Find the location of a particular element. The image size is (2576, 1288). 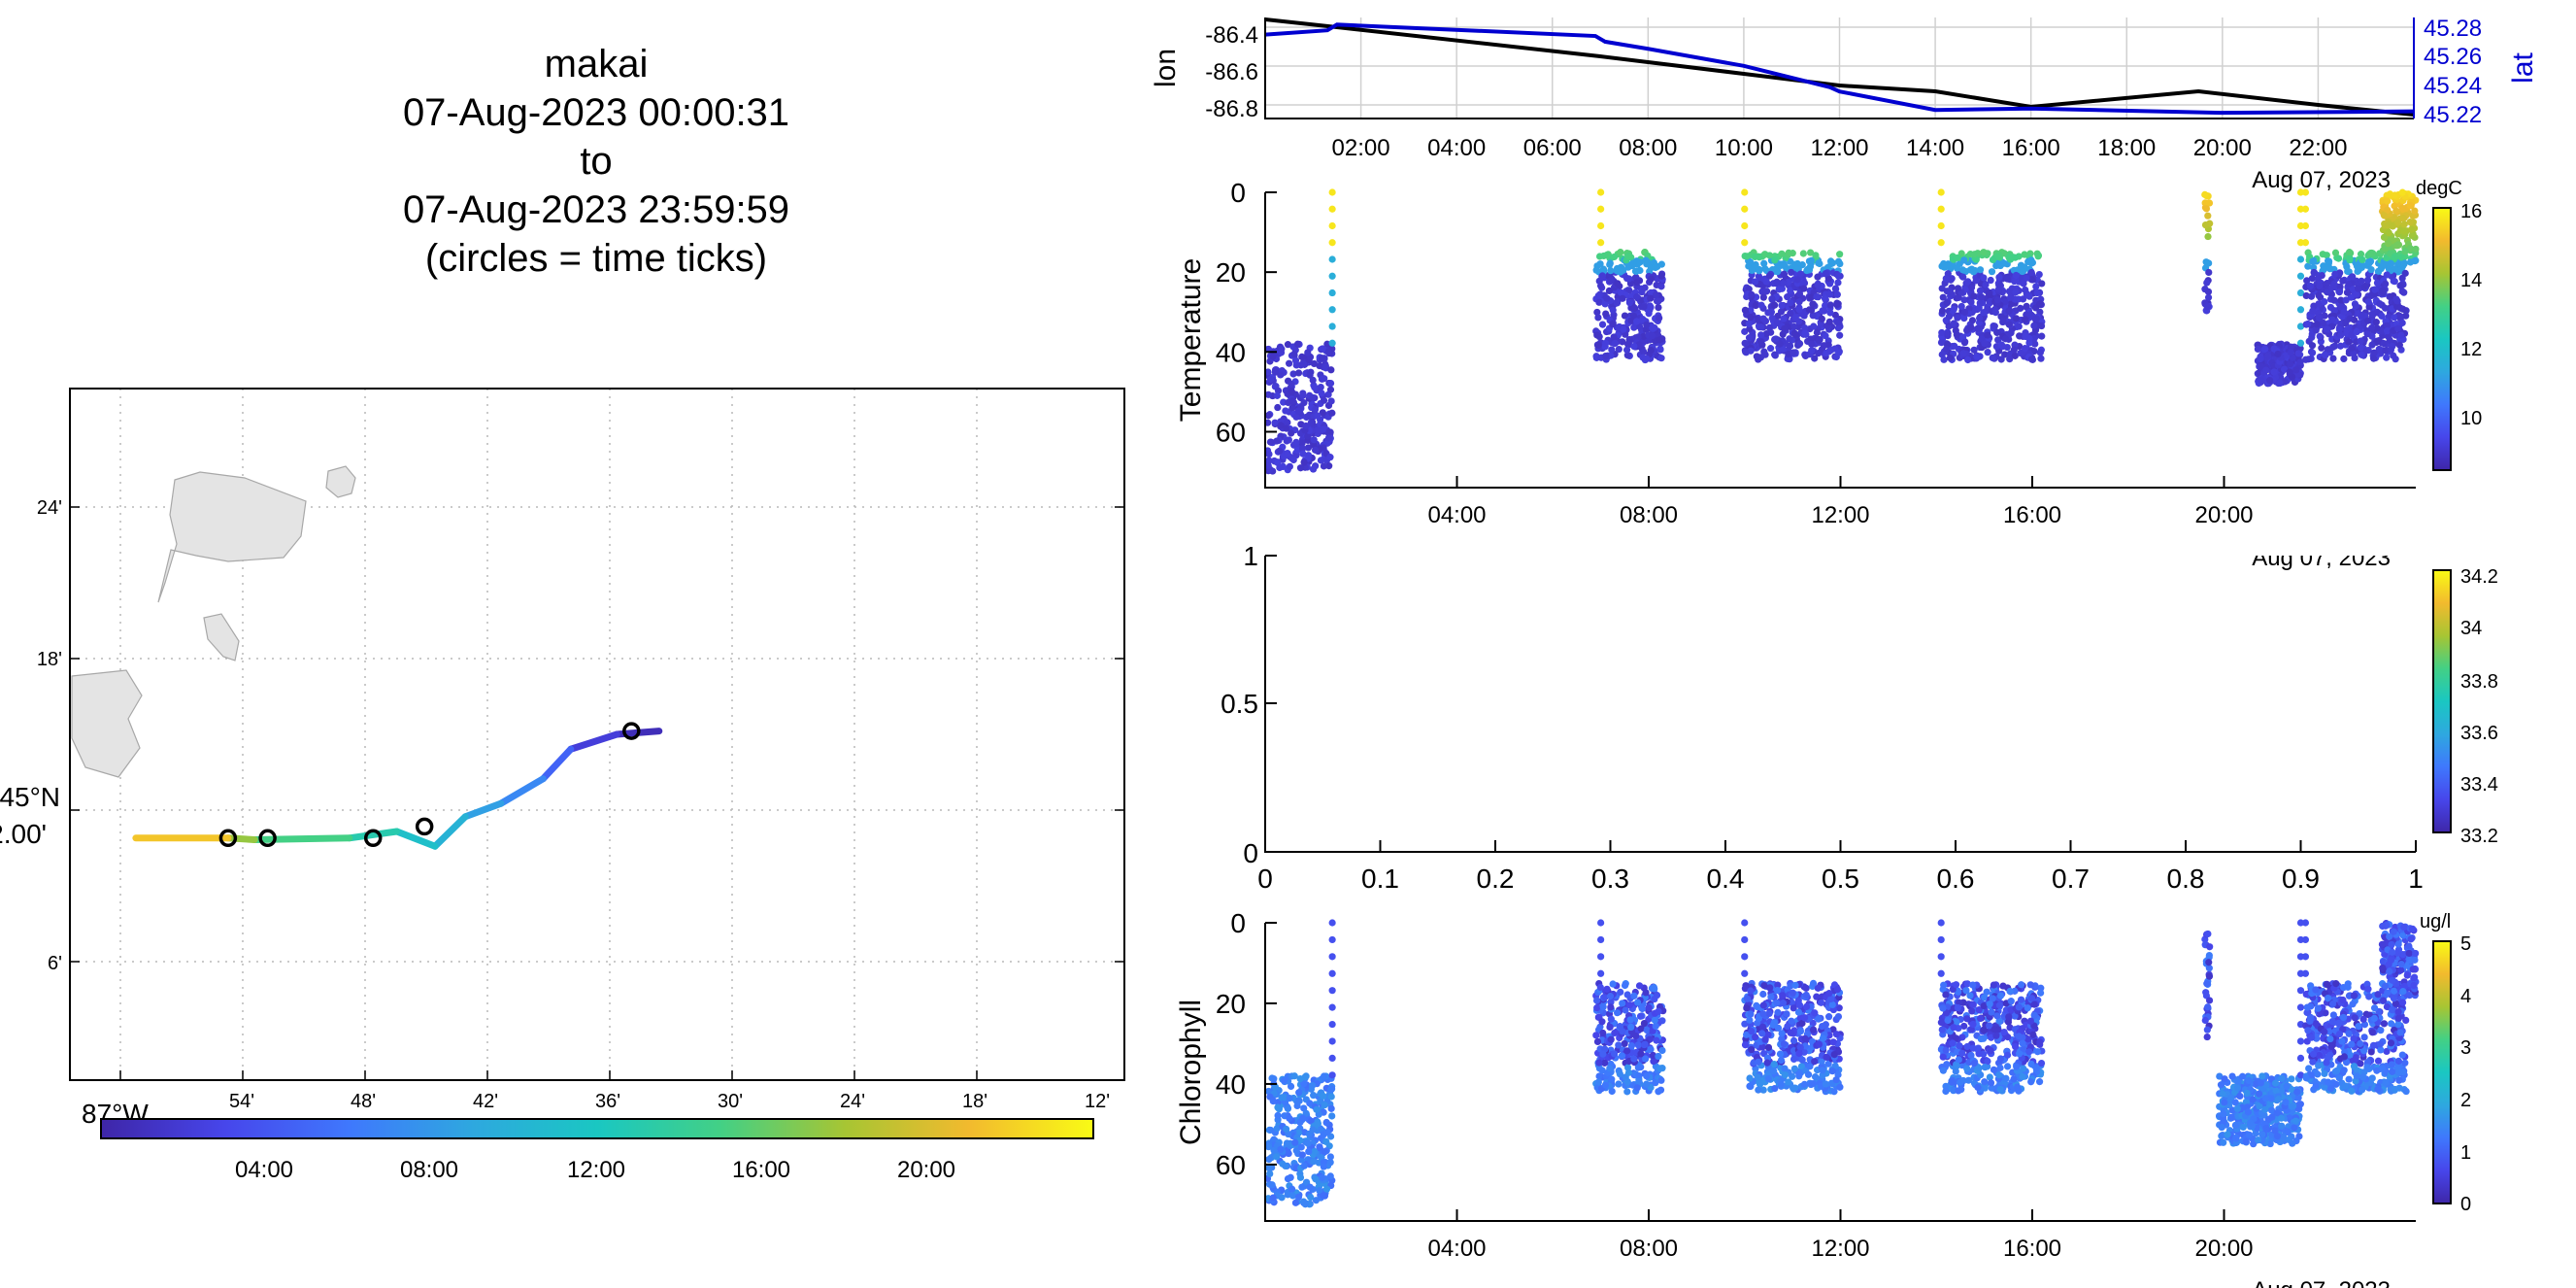

map-xtick-1: 54' is located at coordinates (242, 1101).